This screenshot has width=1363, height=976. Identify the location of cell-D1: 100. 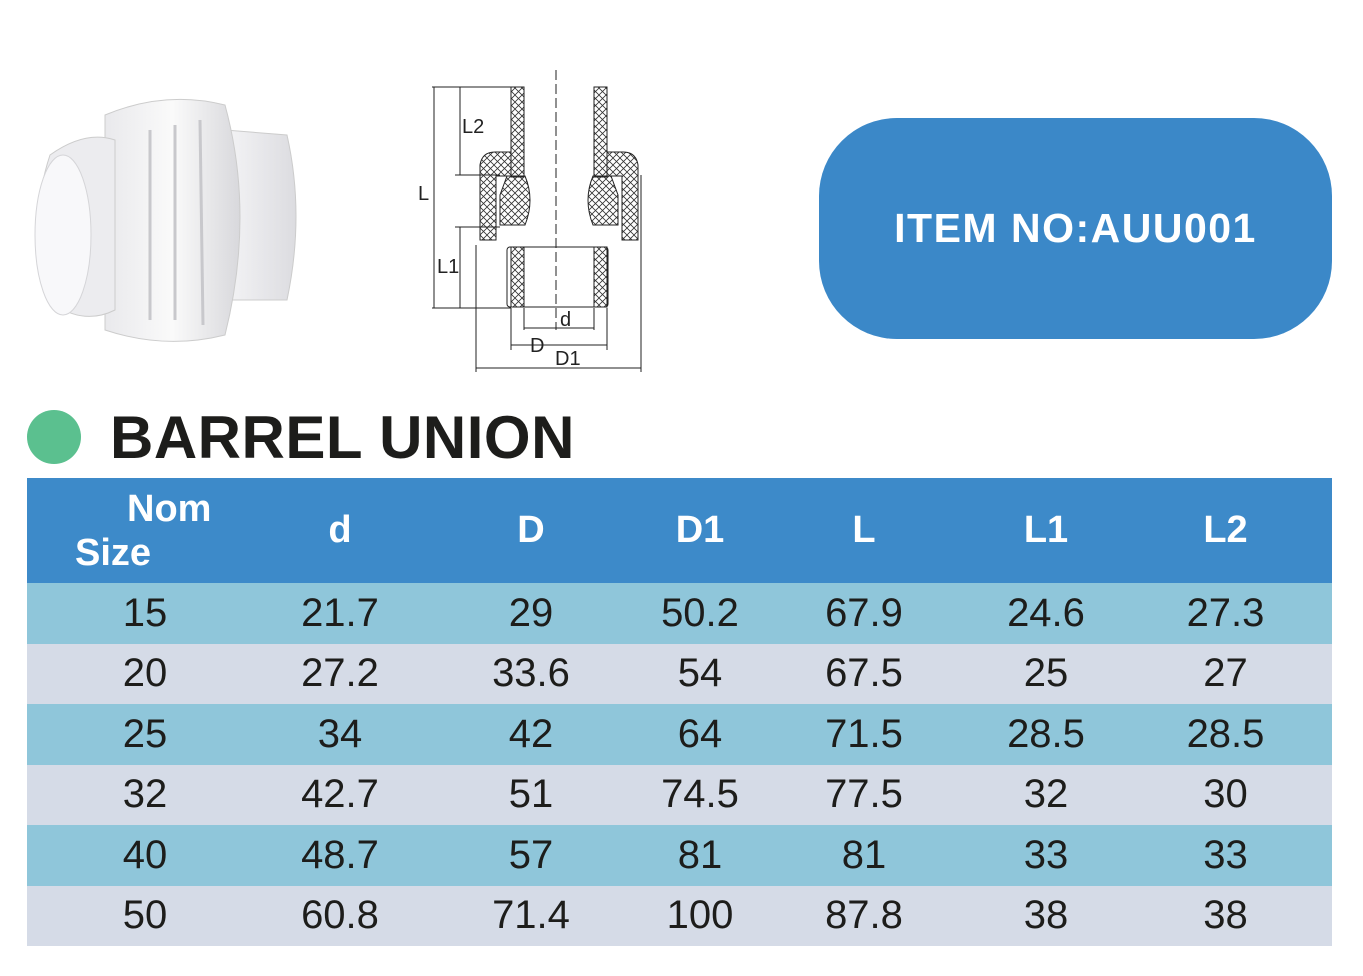
(700, 915).